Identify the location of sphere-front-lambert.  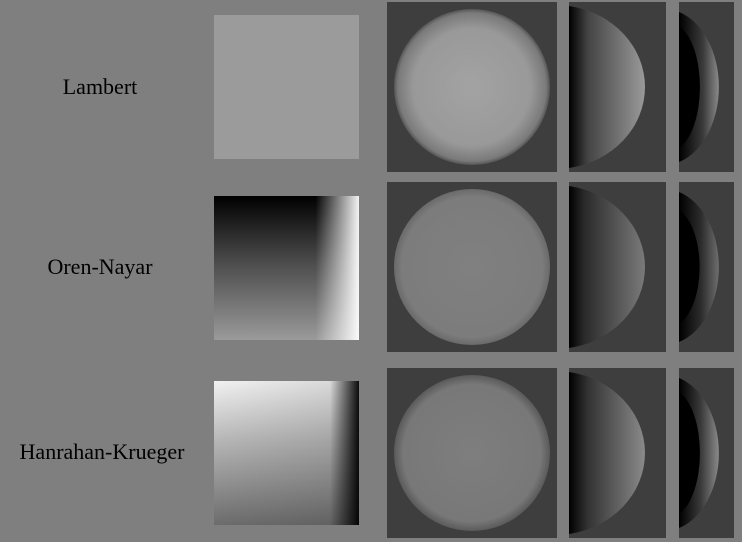
(472, 87).